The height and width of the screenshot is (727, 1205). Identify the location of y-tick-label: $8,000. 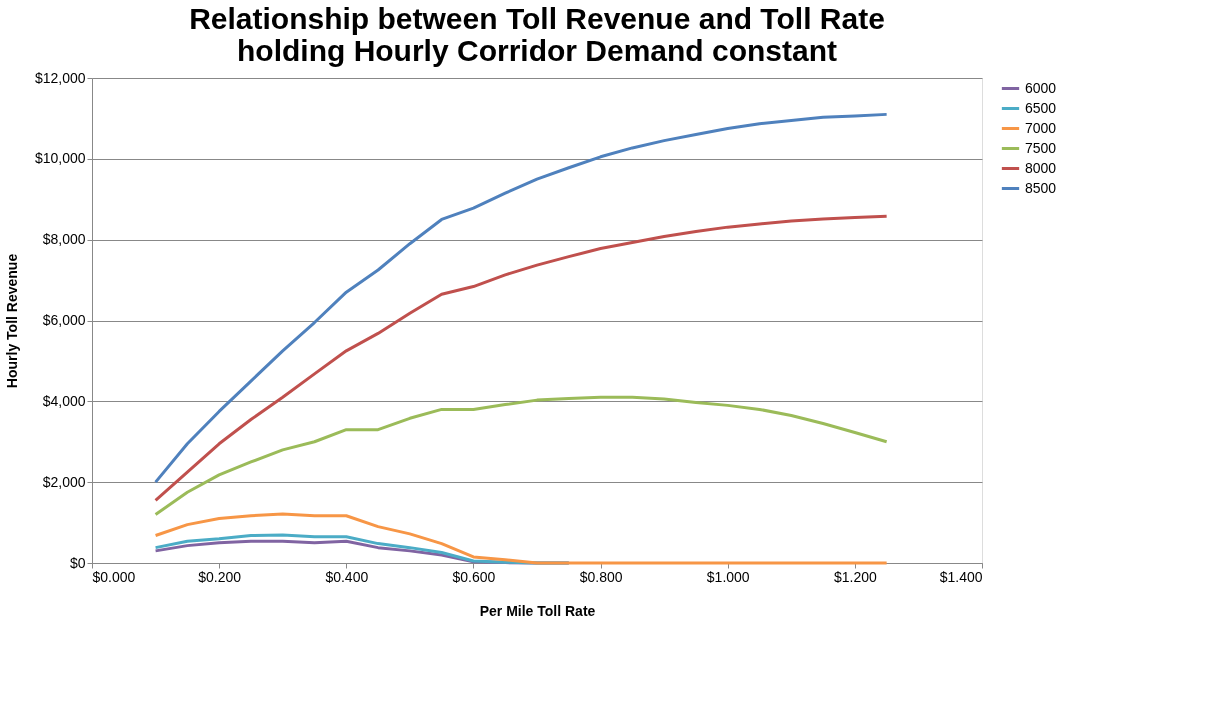
(64, 239).